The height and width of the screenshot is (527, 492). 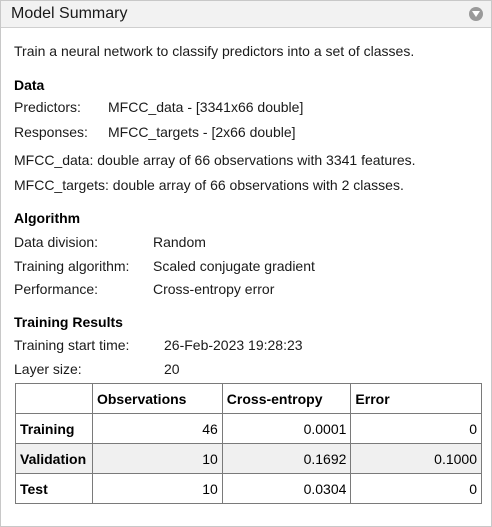 What do you see at coordinates (206, 107) in the screenshot?
I see `predictors-value: MFCC_data - [3341x66 double]` at bounding box center [206, 107].